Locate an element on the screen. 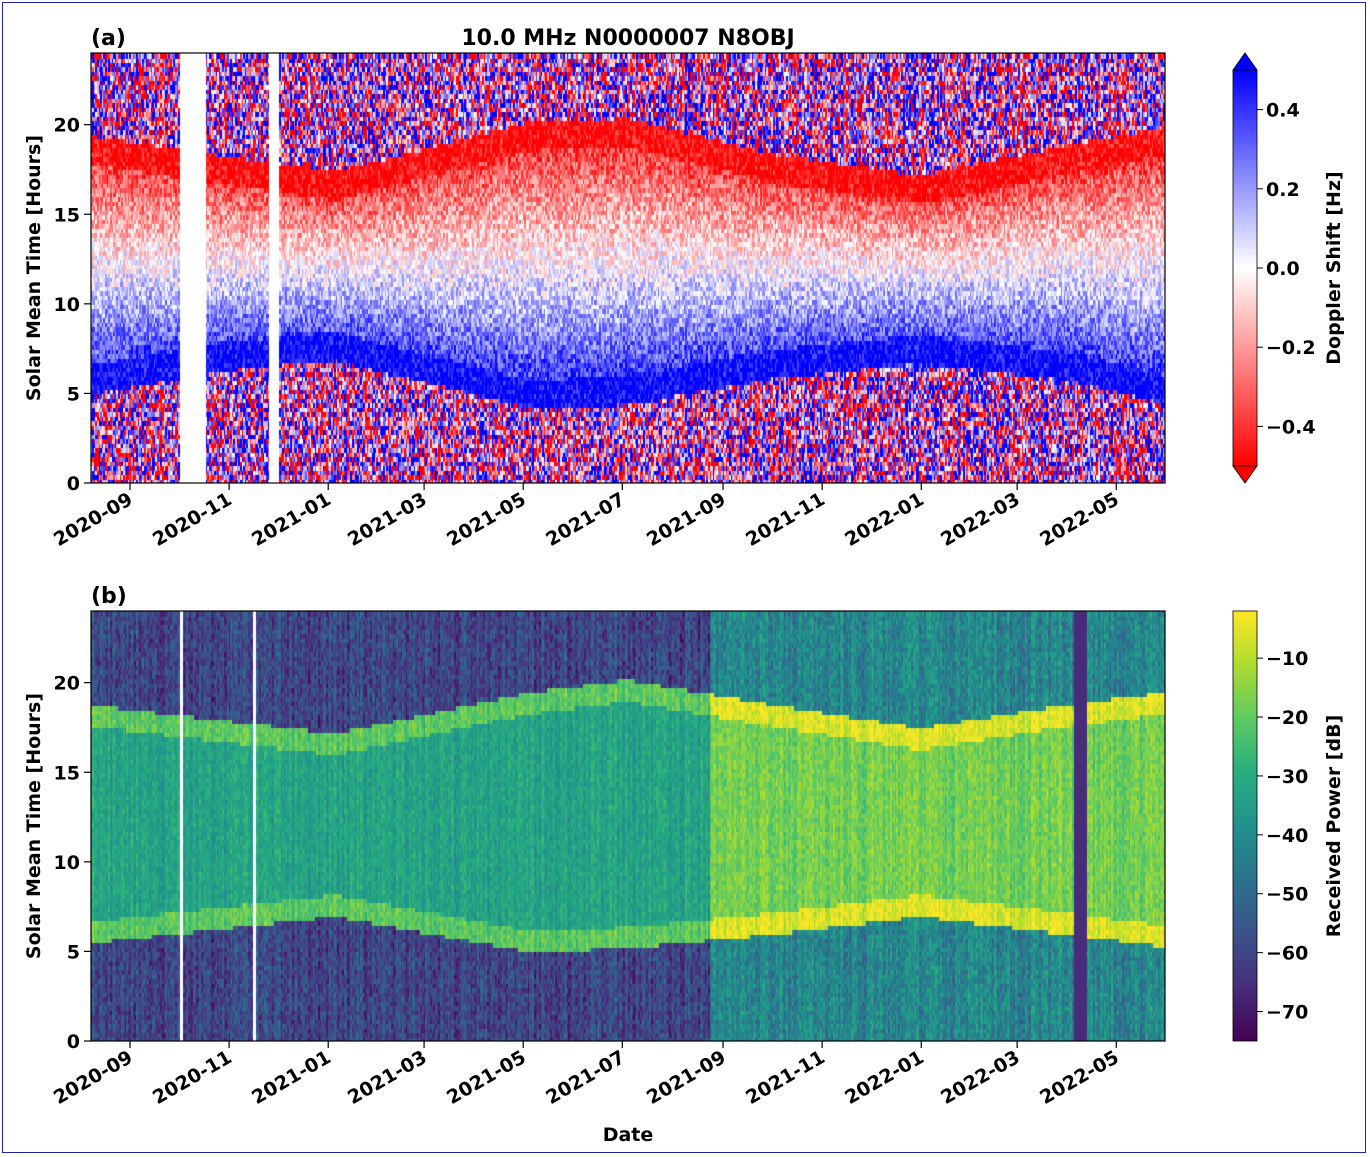 This screenshot has width=1370, height=1157. panel-b-letter: (b) is located at coordinates (109, 596).